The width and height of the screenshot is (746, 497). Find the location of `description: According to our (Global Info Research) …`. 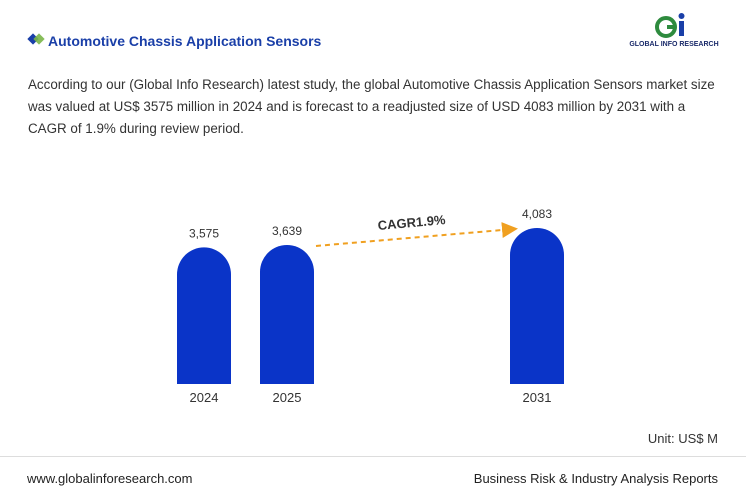

description: According to our (Global Info Research) … is located at coordinates (371, 106).